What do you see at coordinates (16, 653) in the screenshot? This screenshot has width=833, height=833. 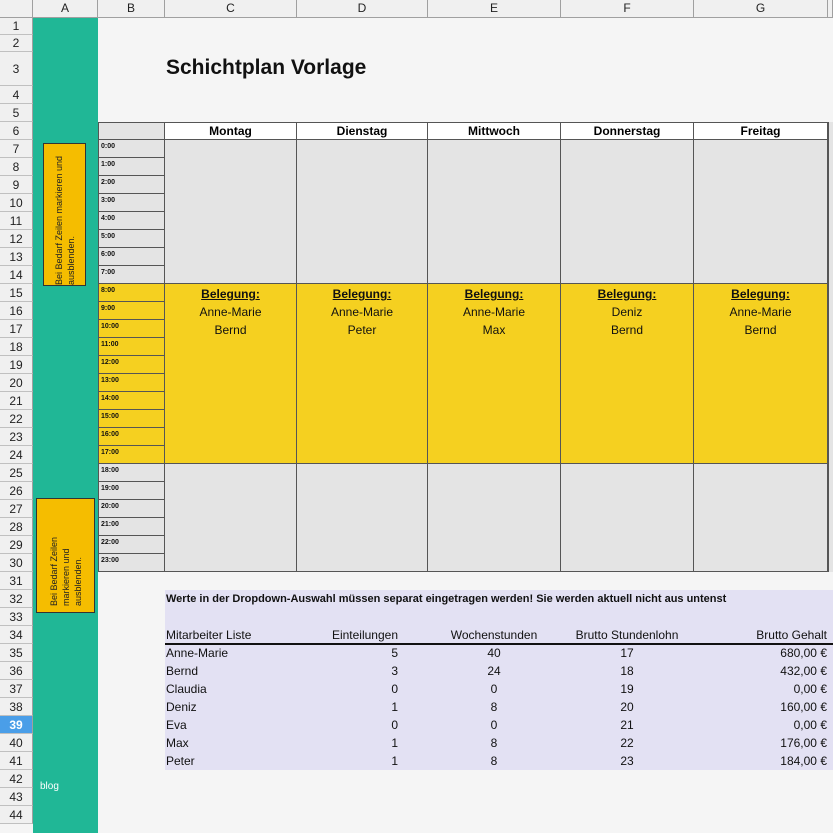 I see `row-header-35: 35` at bounding box center [16, 653].